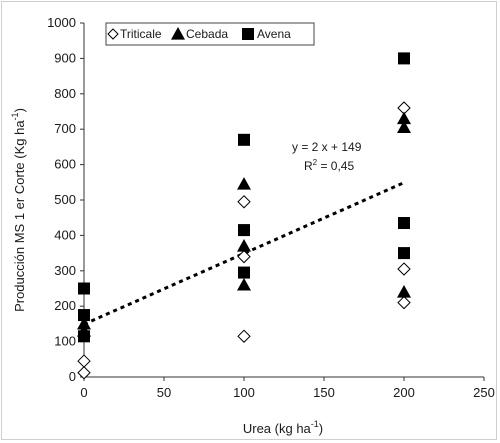 The height and width of the screenshot is (443, 500). What do you see at coordinates (329, 165) in the screenshot?
I see `r-squared: R2 = 0,45` at bounding box center [329, 165].